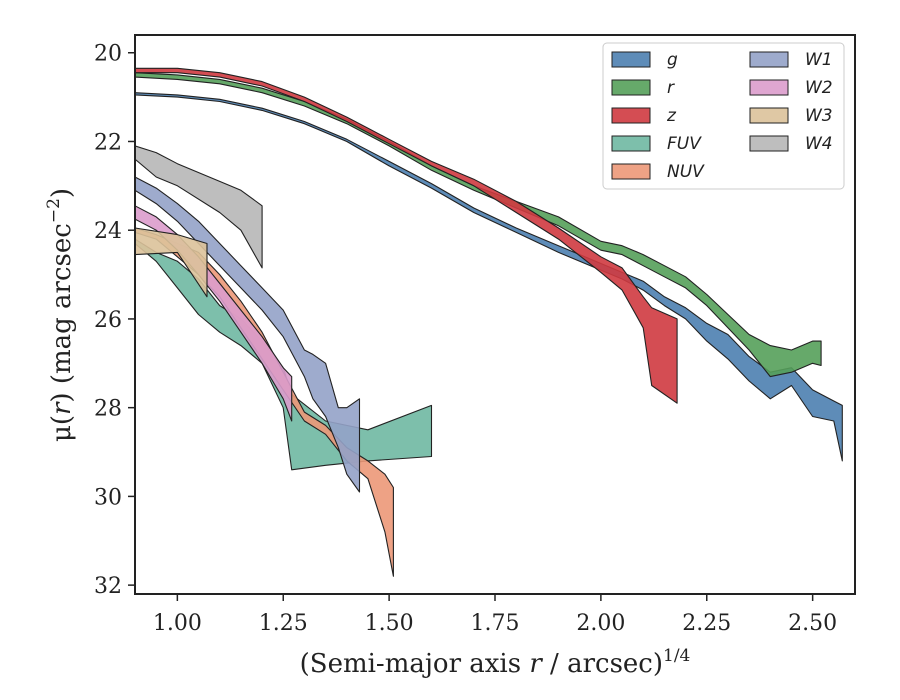 Image resolution: width=900 pixels, height=700 pixels. I want to click on series-band-w1, so click(248, 334).